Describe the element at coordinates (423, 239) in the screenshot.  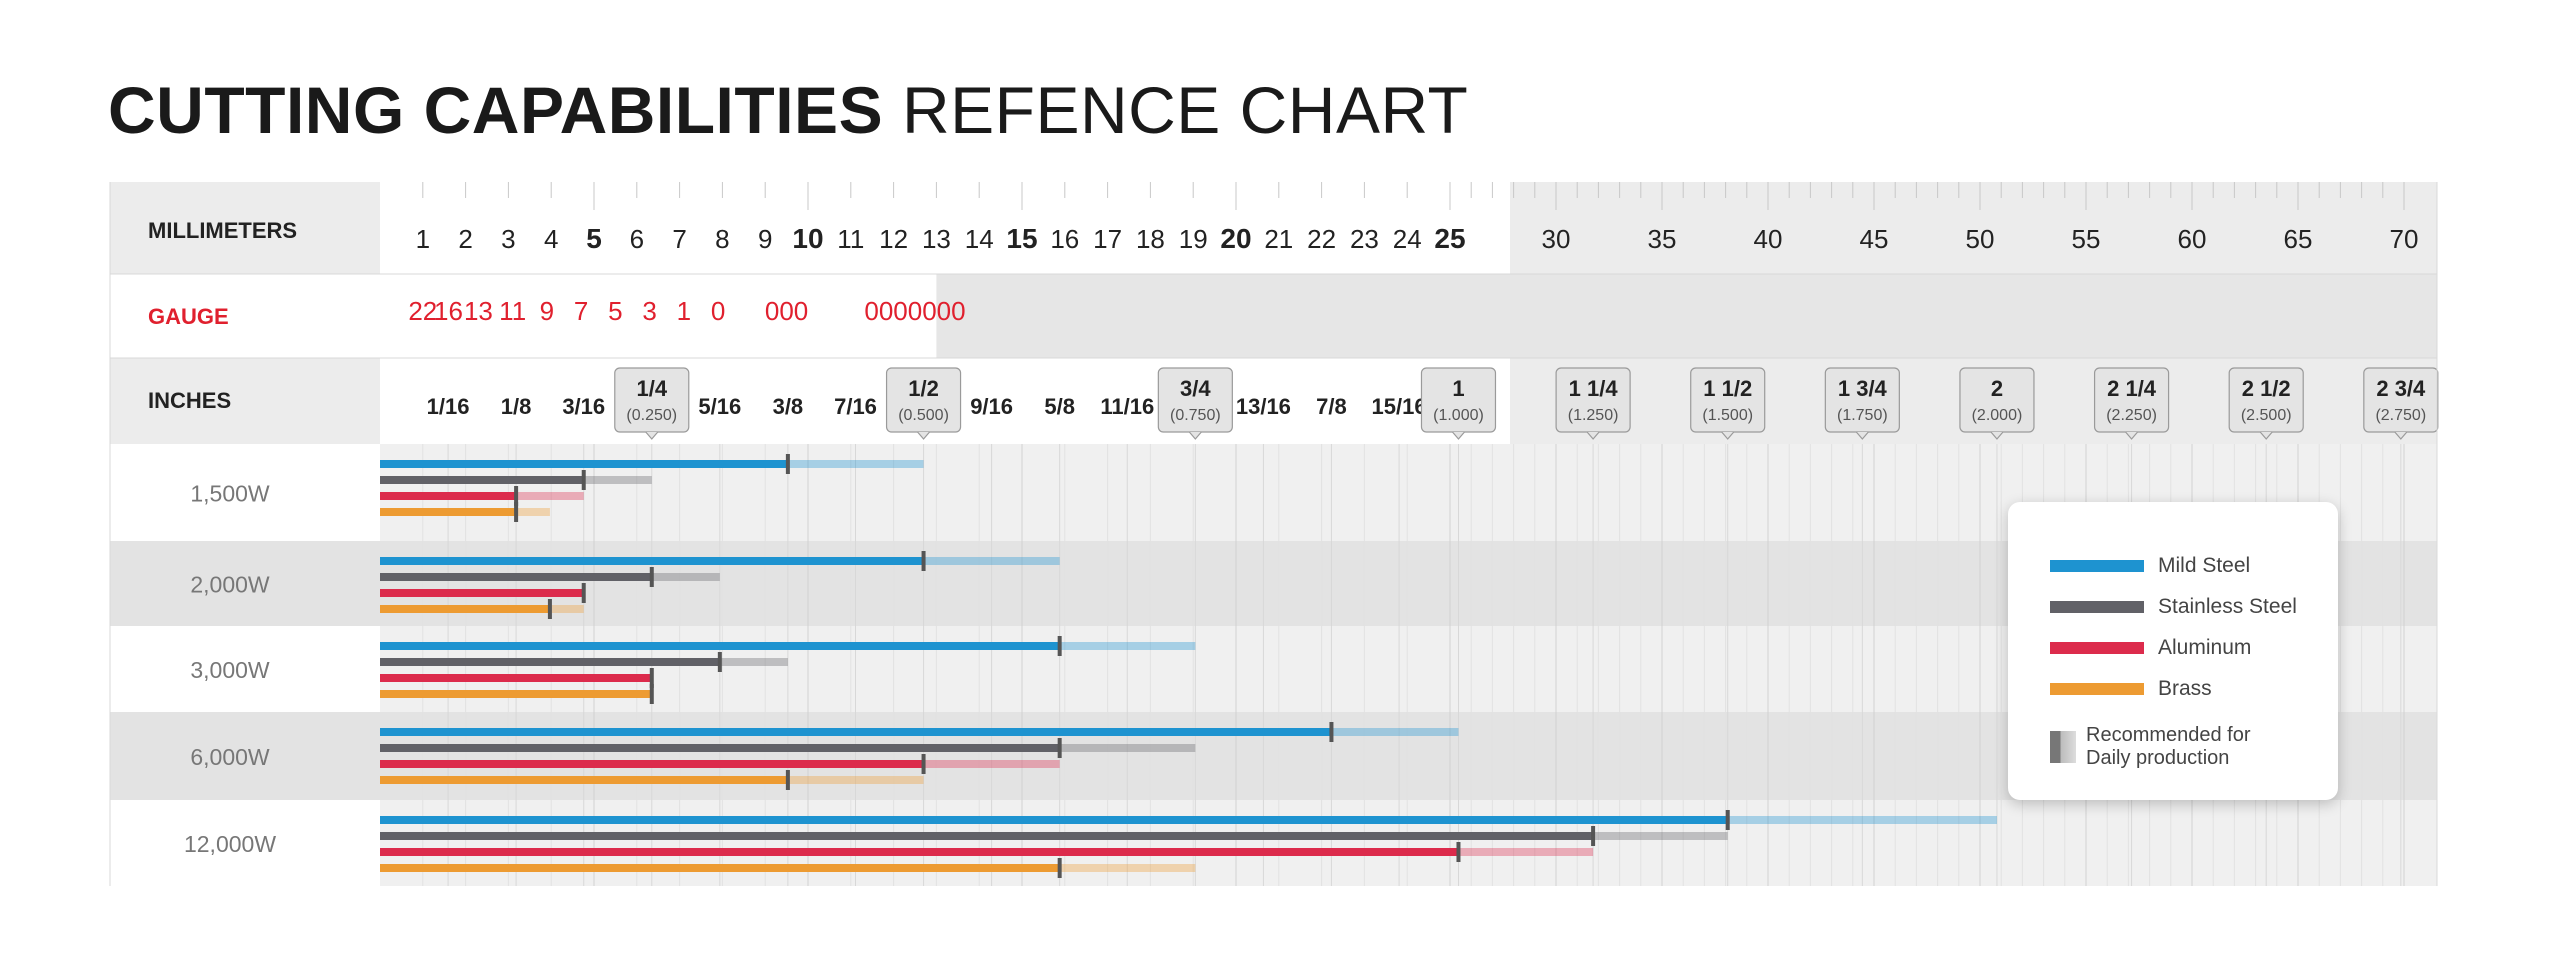
I see `mm-tick-label: 1` at that location.